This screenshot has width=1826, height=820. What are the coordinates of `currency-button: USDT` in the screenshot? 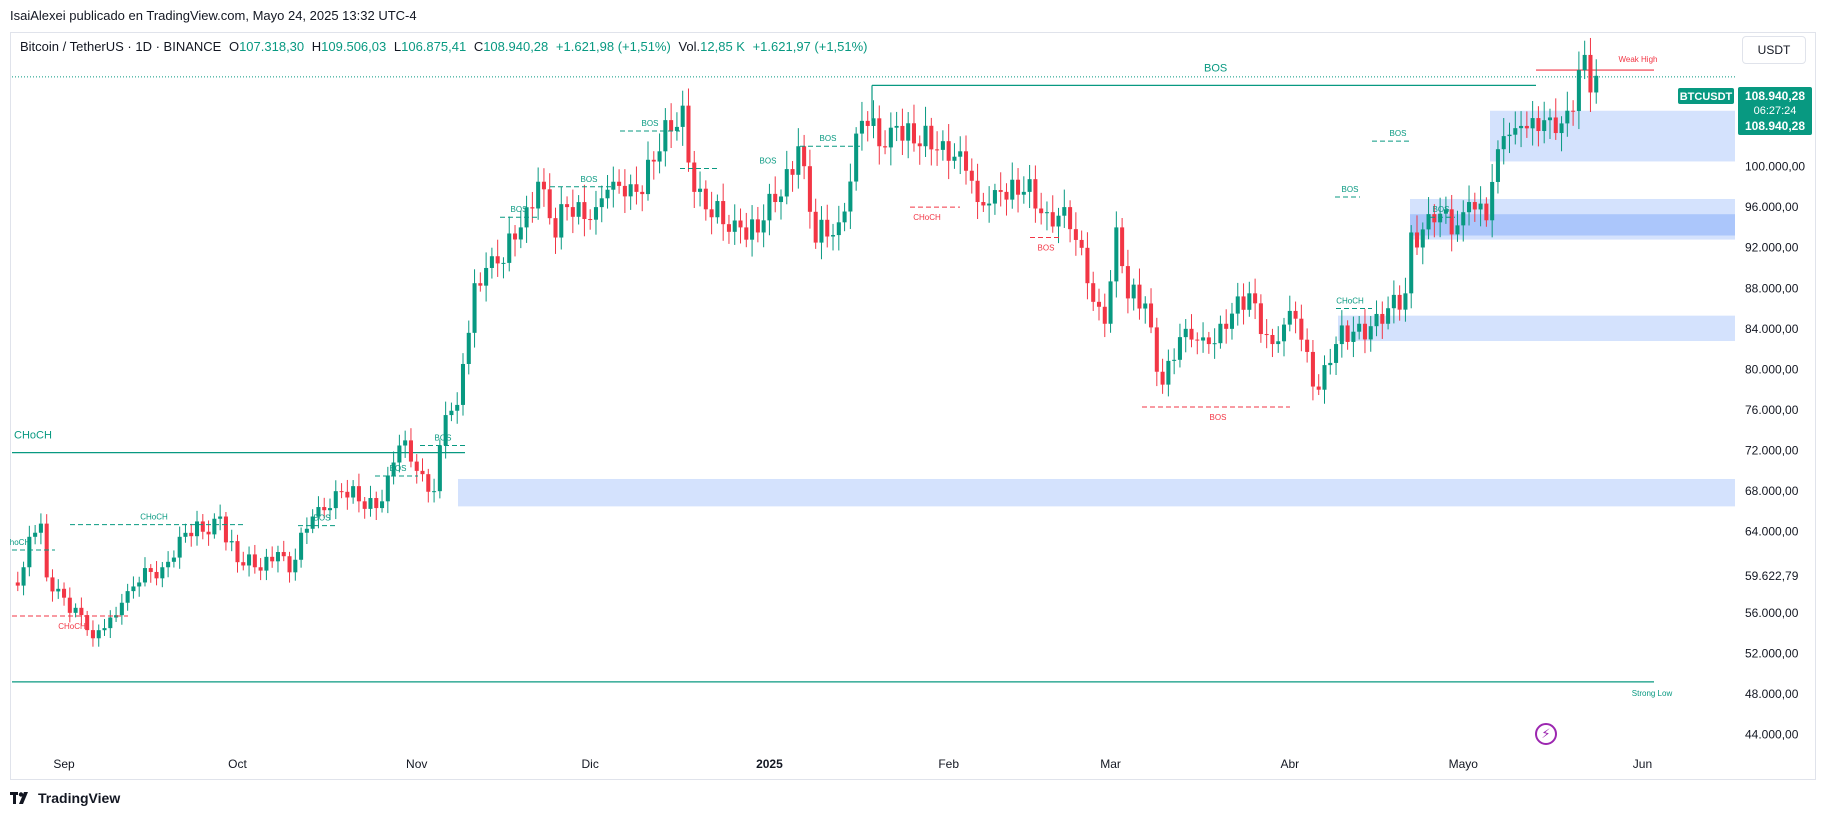 It's located at (1774, 50).